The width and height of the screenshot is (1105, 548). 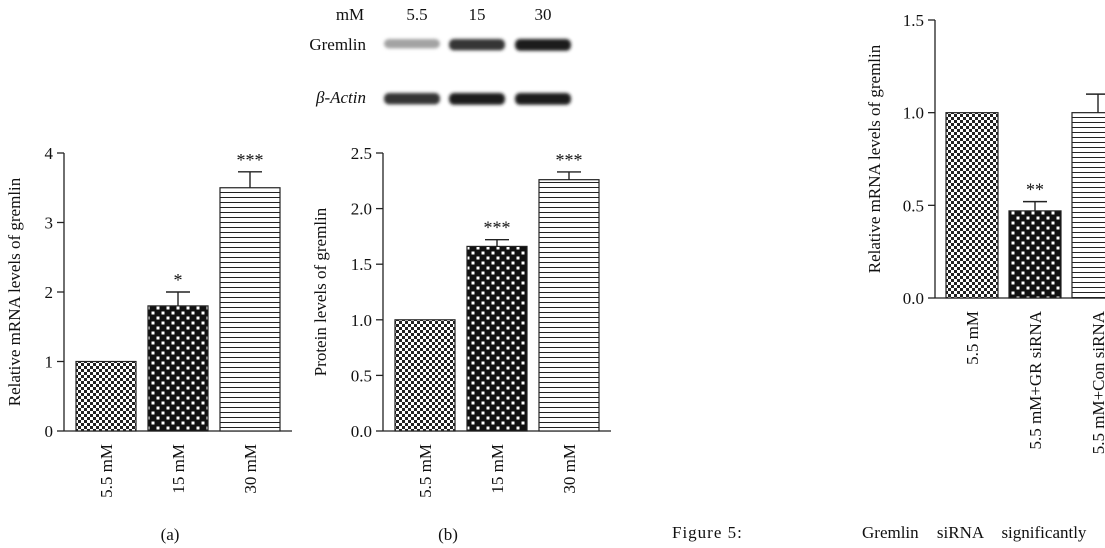 What do you see at coordinates (49, 292) in the screenshot?
I see `y-tick-label: 2` at bounding box center [49, 292].